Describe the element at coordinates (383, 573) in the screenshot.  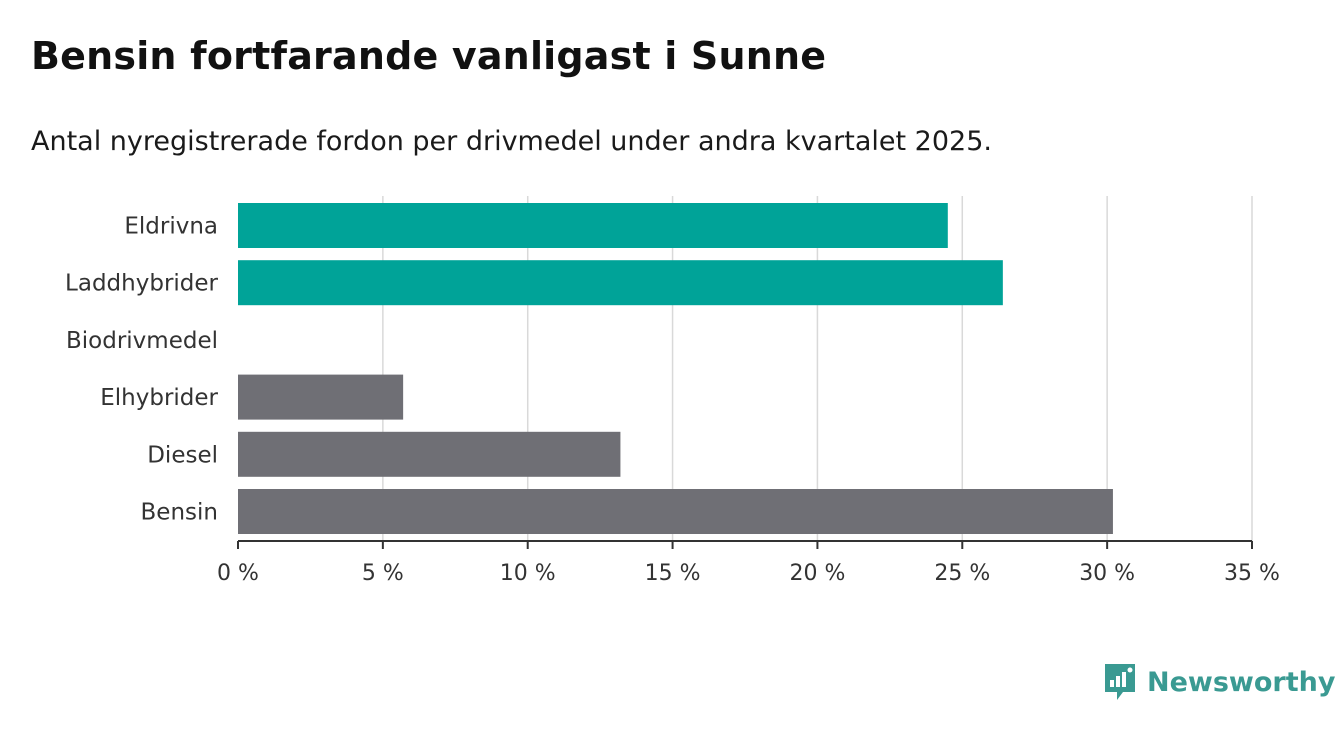
I see `x-tick-label: 5 %` at that location.